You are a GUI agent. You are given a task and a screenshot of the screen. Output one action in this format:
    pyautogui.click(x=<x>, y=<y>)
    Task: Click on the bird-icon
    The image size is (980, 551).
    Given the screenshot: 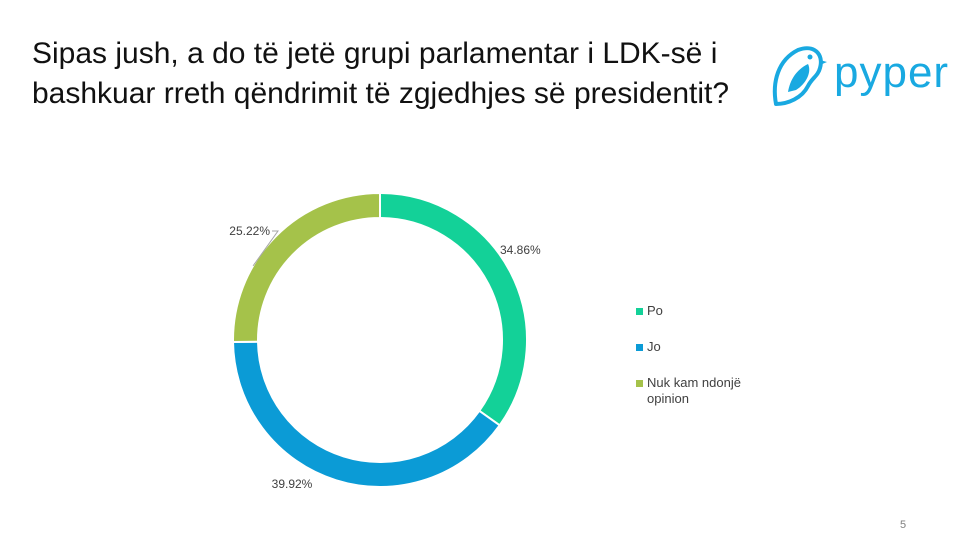 What is the action you would take?
    pyautogui.click(x=799, y=76)
    